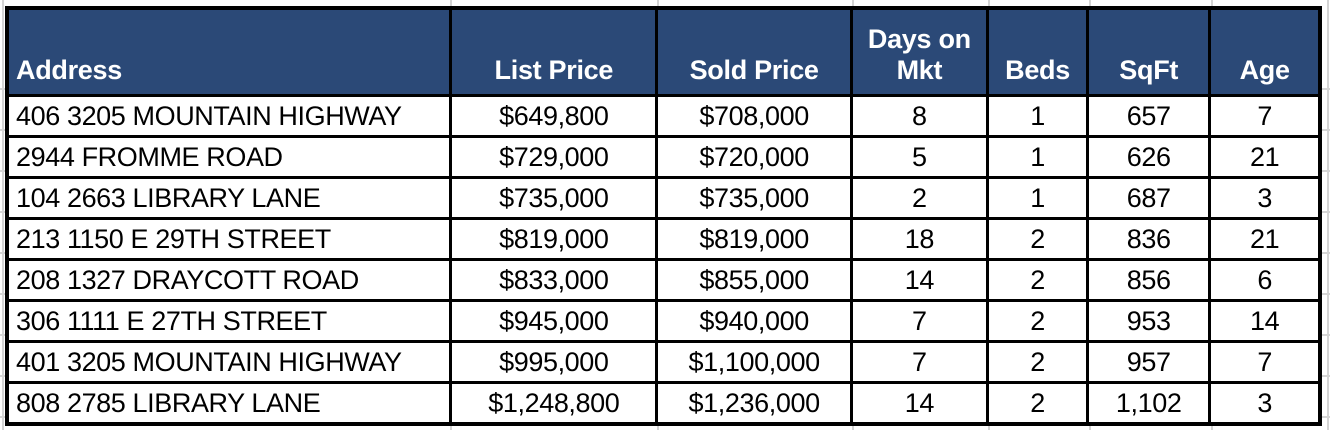 This screenshot has width=1330, height=430. What do you see at coordinates (754, 321) in the screenshot?
I see `table-cell: $940,000` at bounding box center [754, 321].